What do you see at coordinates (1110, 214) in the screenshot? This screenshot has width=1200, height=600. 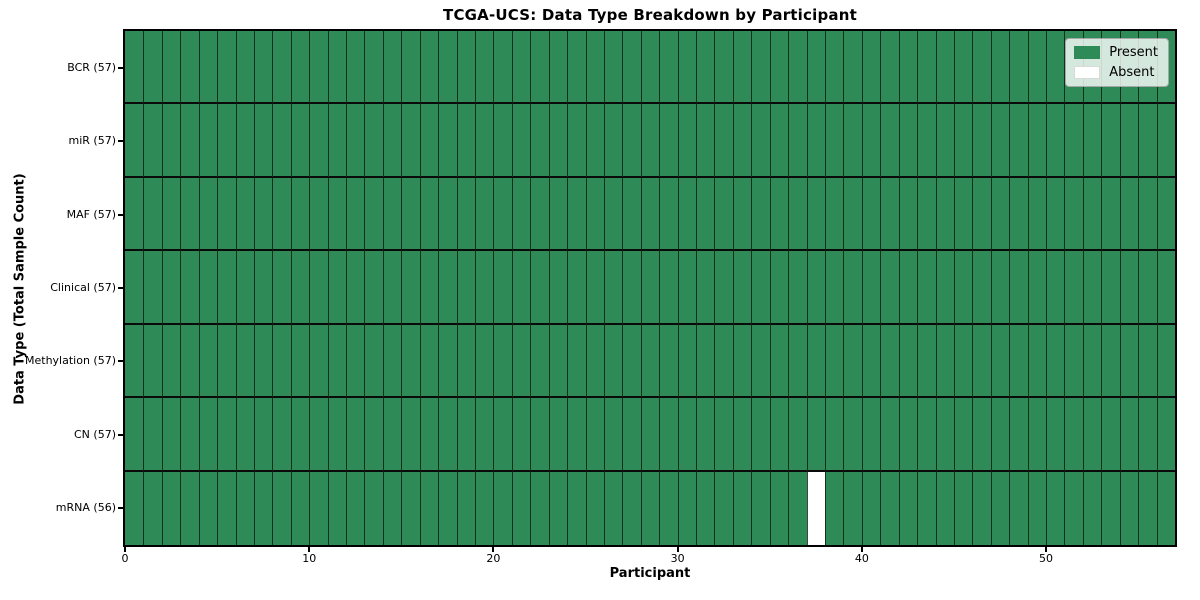 I see `cell-present-MAF-p53` at bounding box center [1110, 214].